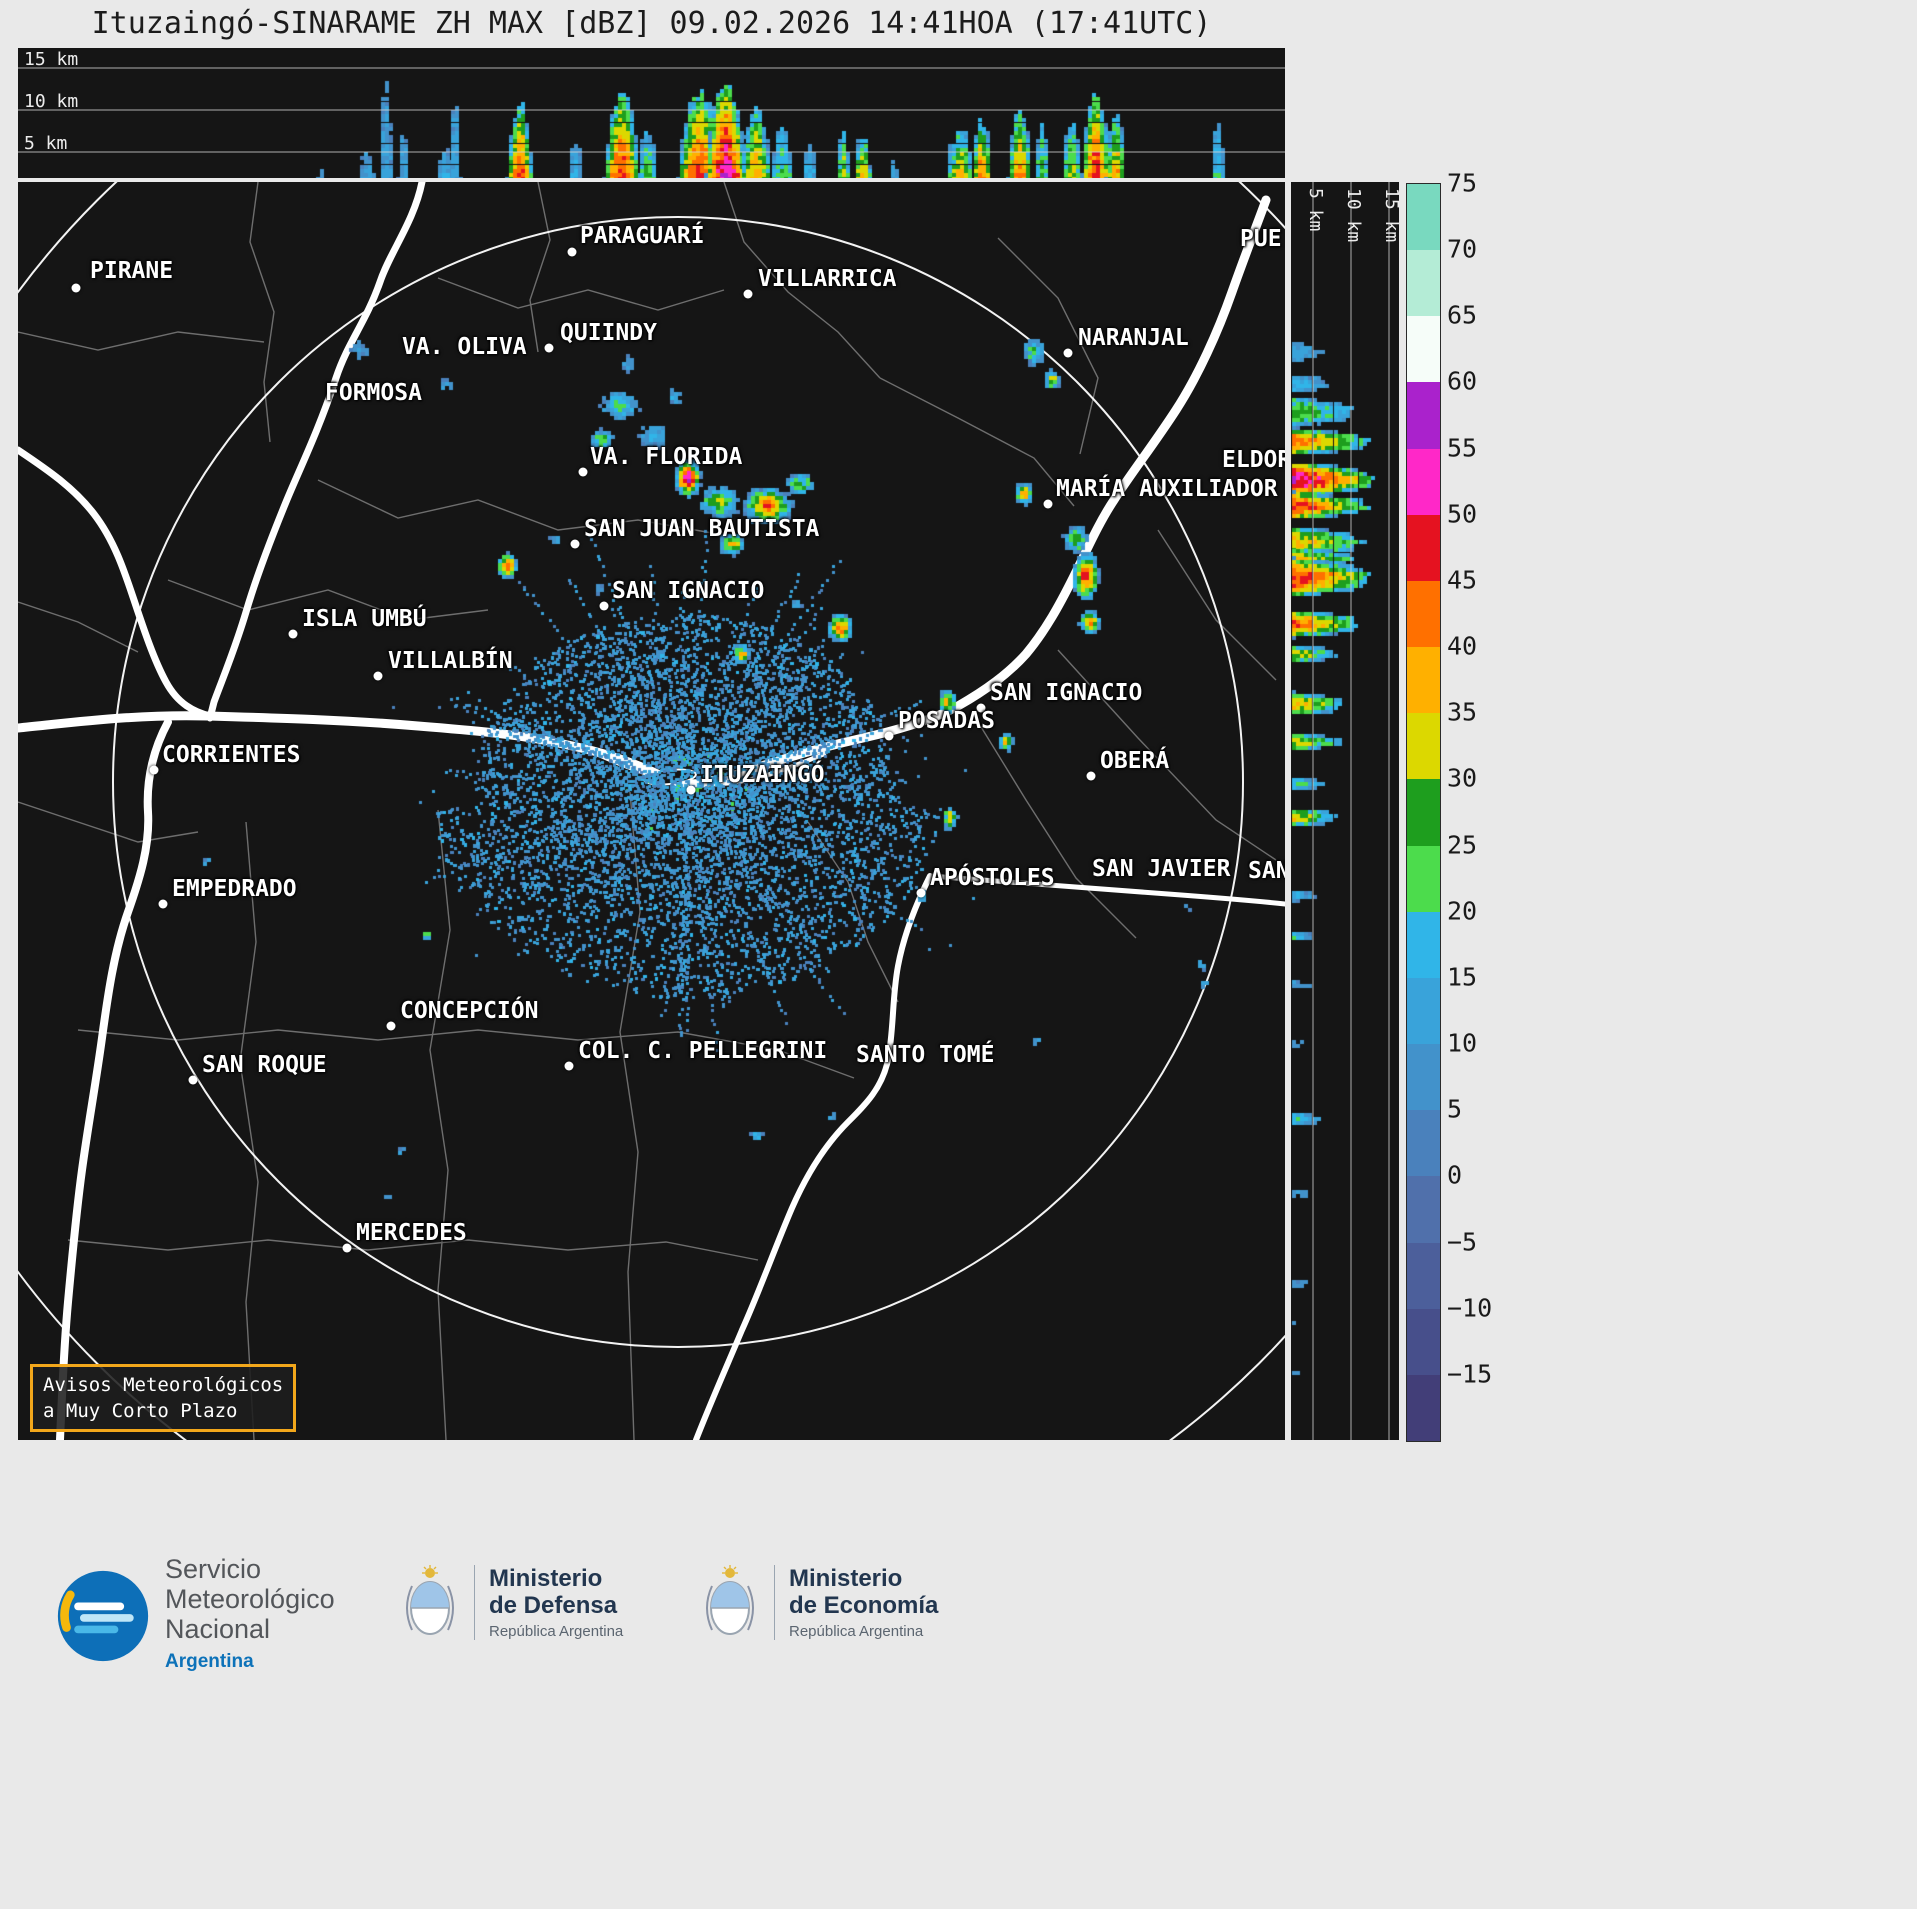 The width and height of the screenshot is (1917, 1909). What do you see at coordinates (1462, 845) in the screenshot?
I see `colorbar-tick: 25` at bounding box center [1462, 845].